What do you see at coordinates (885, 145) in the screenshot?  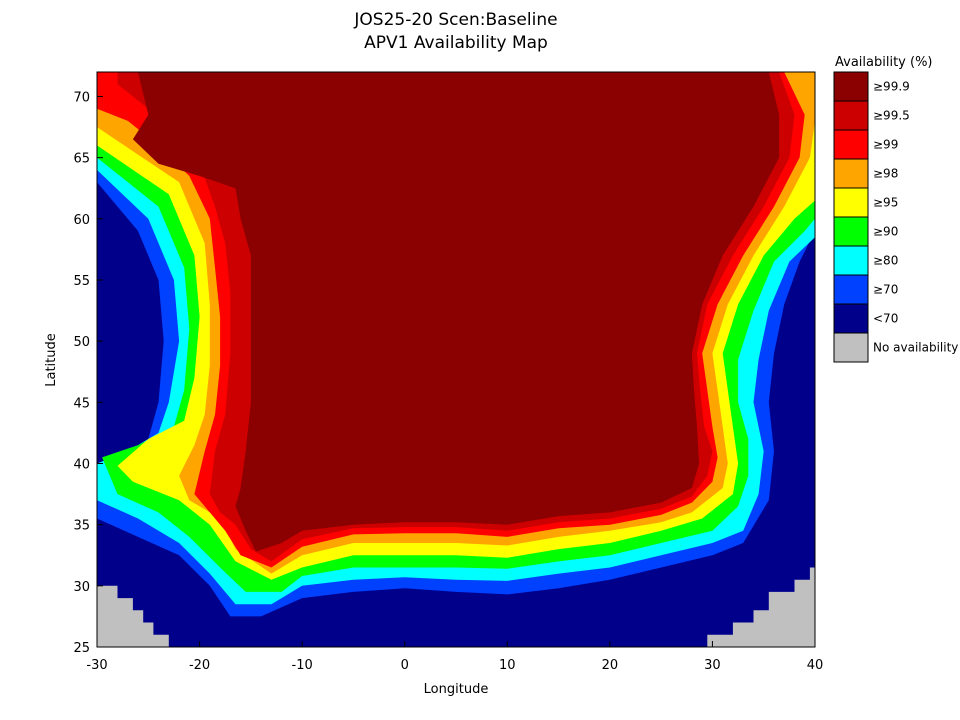 I see `legend-label-ge-99: ≥99` at bounding box center [885, 145].